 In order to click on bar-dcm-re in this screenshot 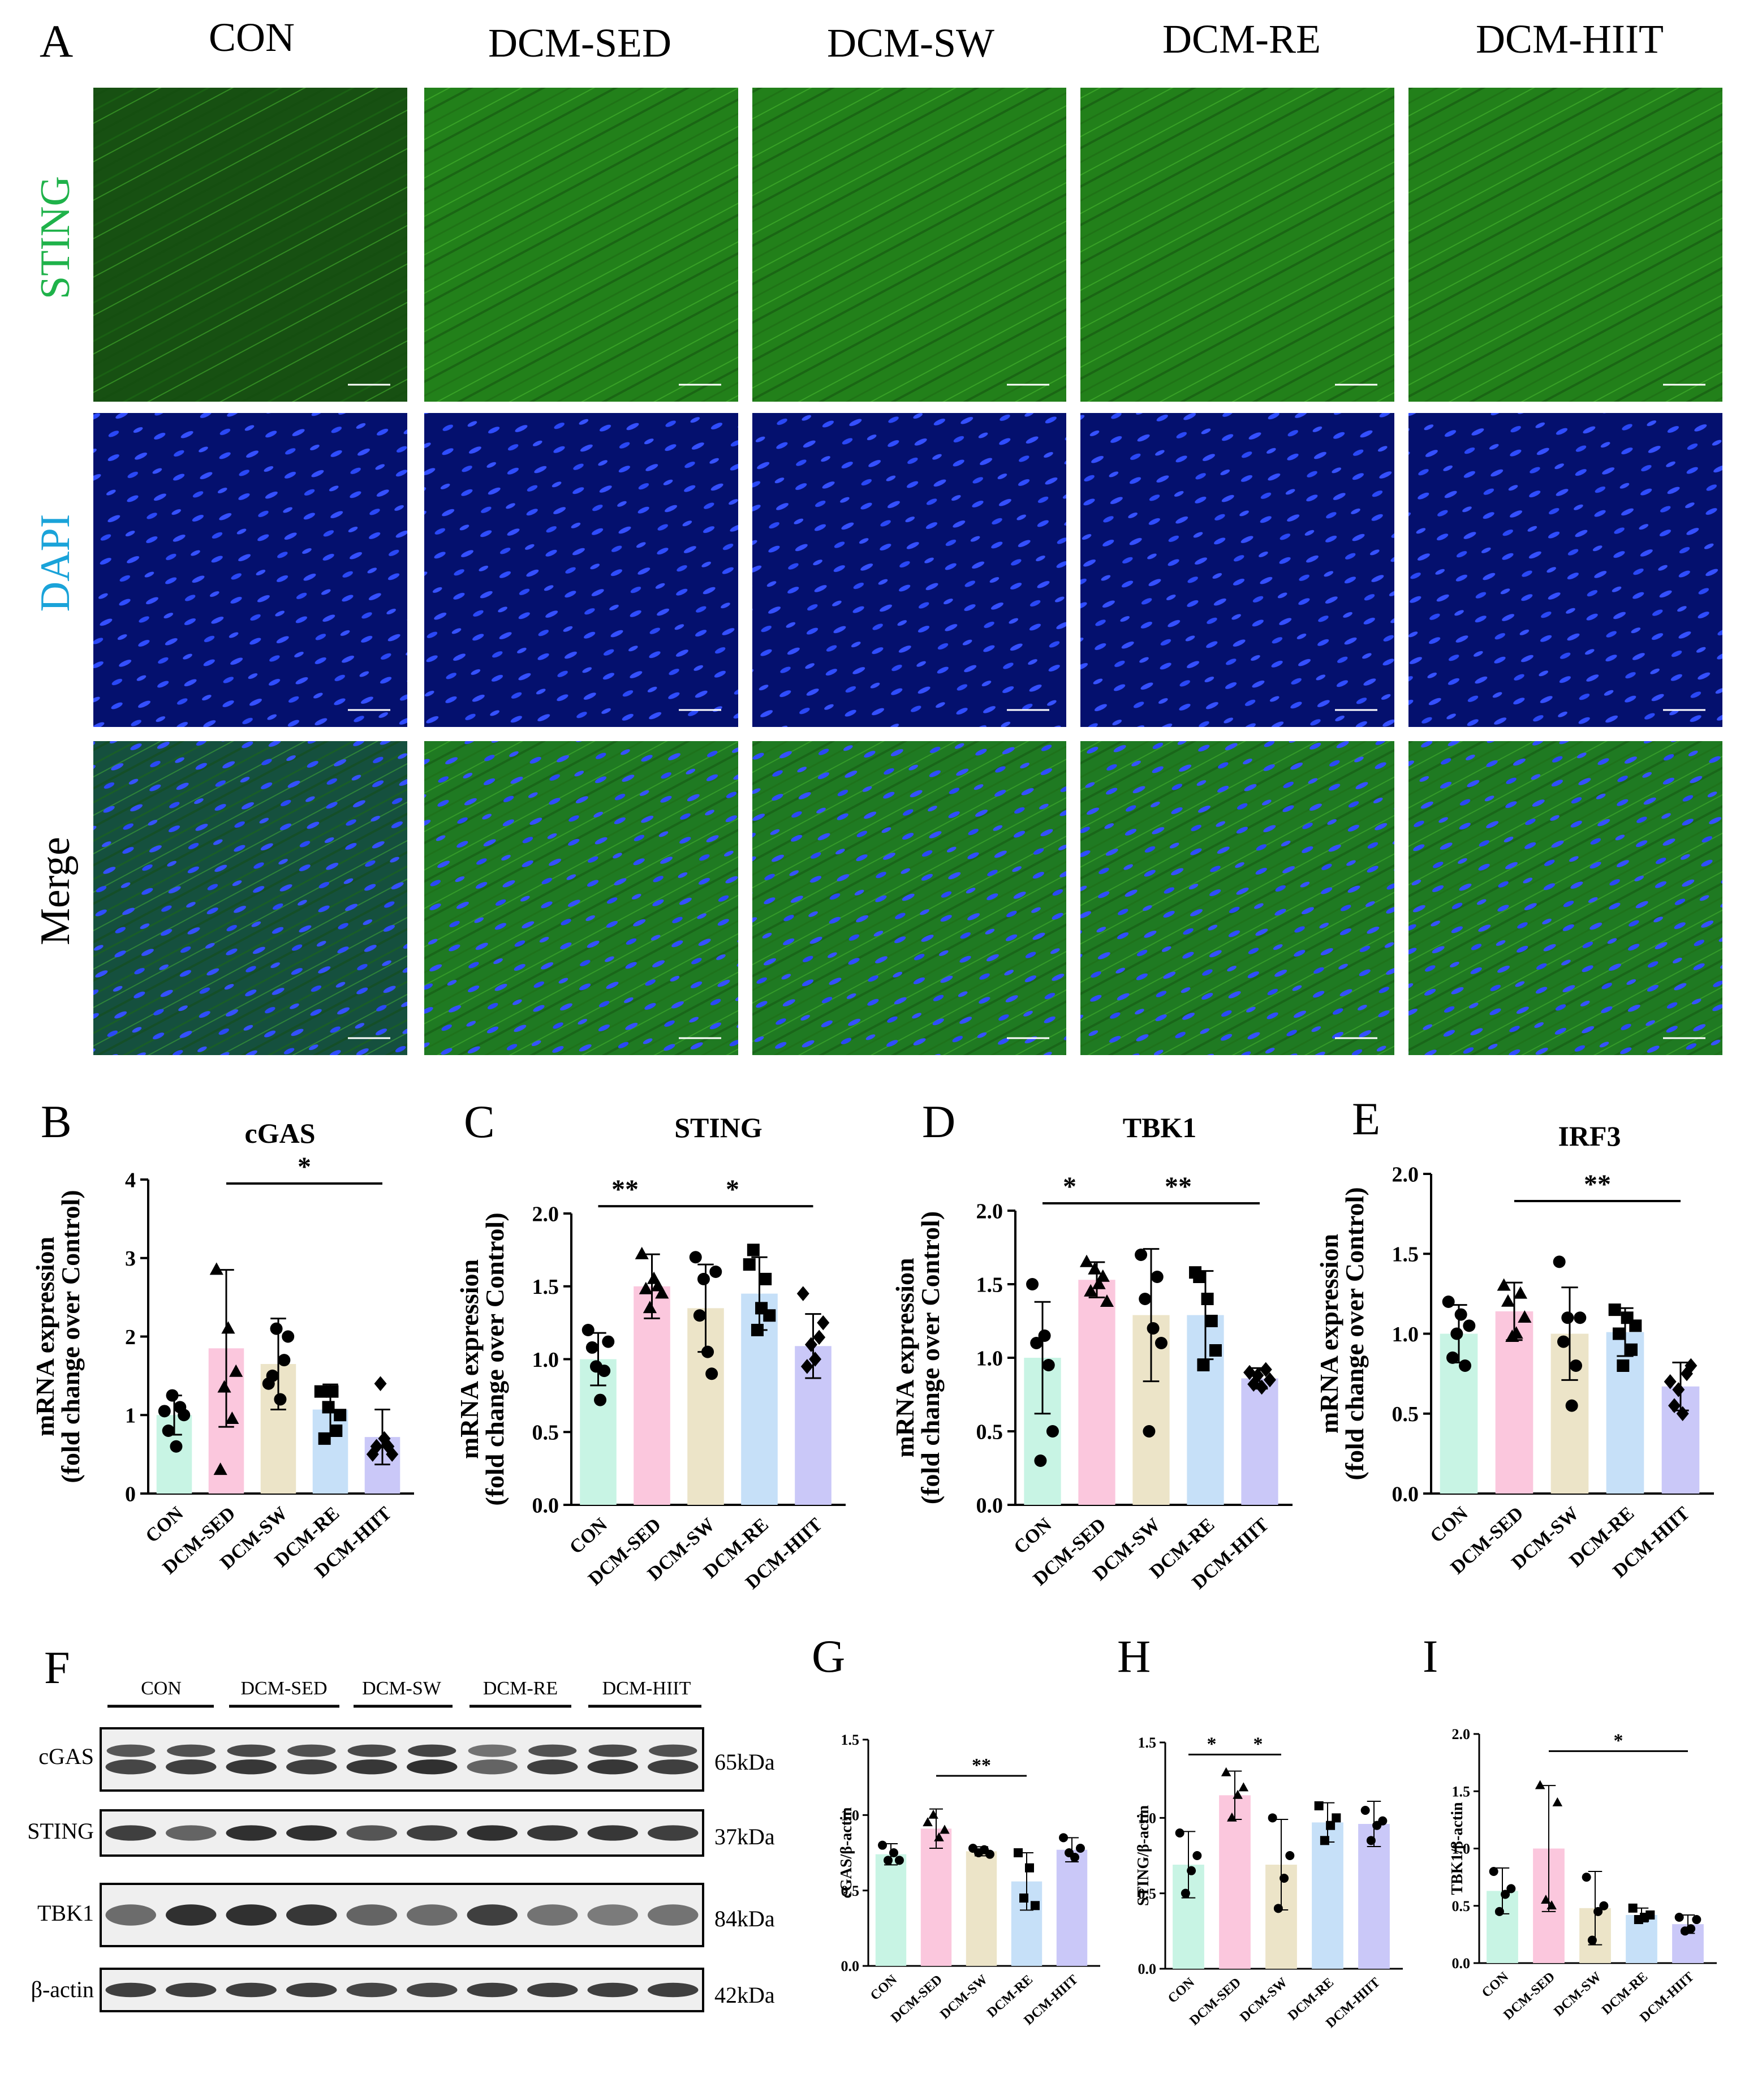, I will do `click(1625, 1413)`.